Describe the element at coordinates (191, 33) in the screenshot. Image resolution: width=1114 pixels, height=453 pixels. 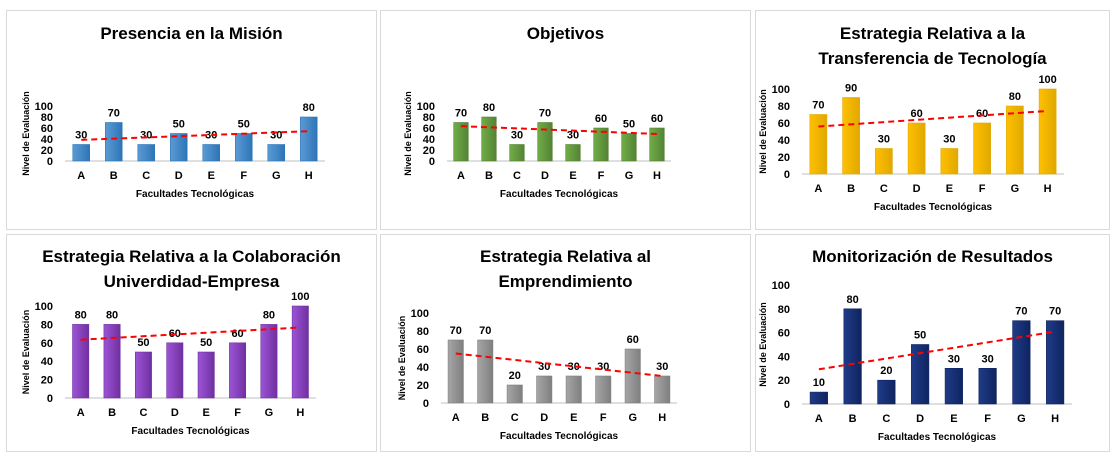
I see `chart-title: Presencia en la Misión` at that location.